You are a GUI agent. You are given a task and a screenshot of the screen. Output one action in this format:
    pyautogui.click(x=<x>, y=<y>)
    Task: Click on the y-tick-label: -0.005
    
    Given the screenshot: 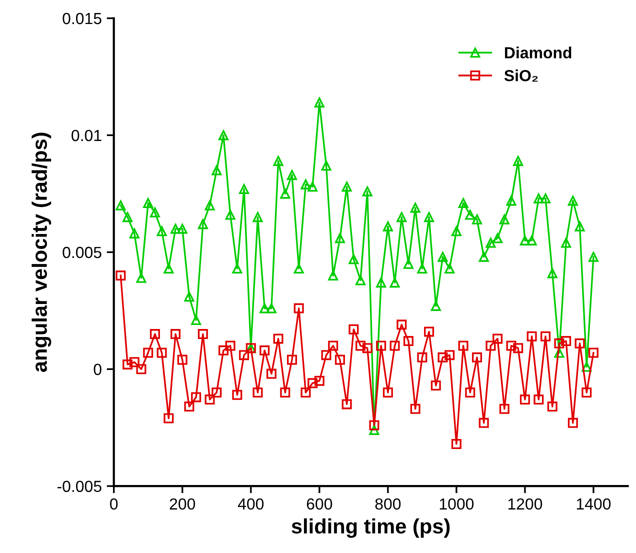 What is the action you would take?
    pyautogui.click(x=79, y=486)
    